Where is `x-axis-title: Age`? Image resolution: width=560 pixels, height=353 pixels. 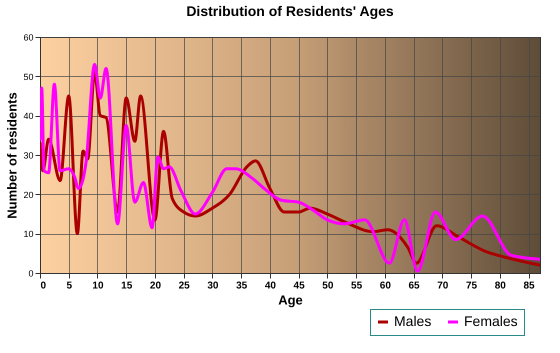
x-axis-title: Age is located at coordinates (290, 300).